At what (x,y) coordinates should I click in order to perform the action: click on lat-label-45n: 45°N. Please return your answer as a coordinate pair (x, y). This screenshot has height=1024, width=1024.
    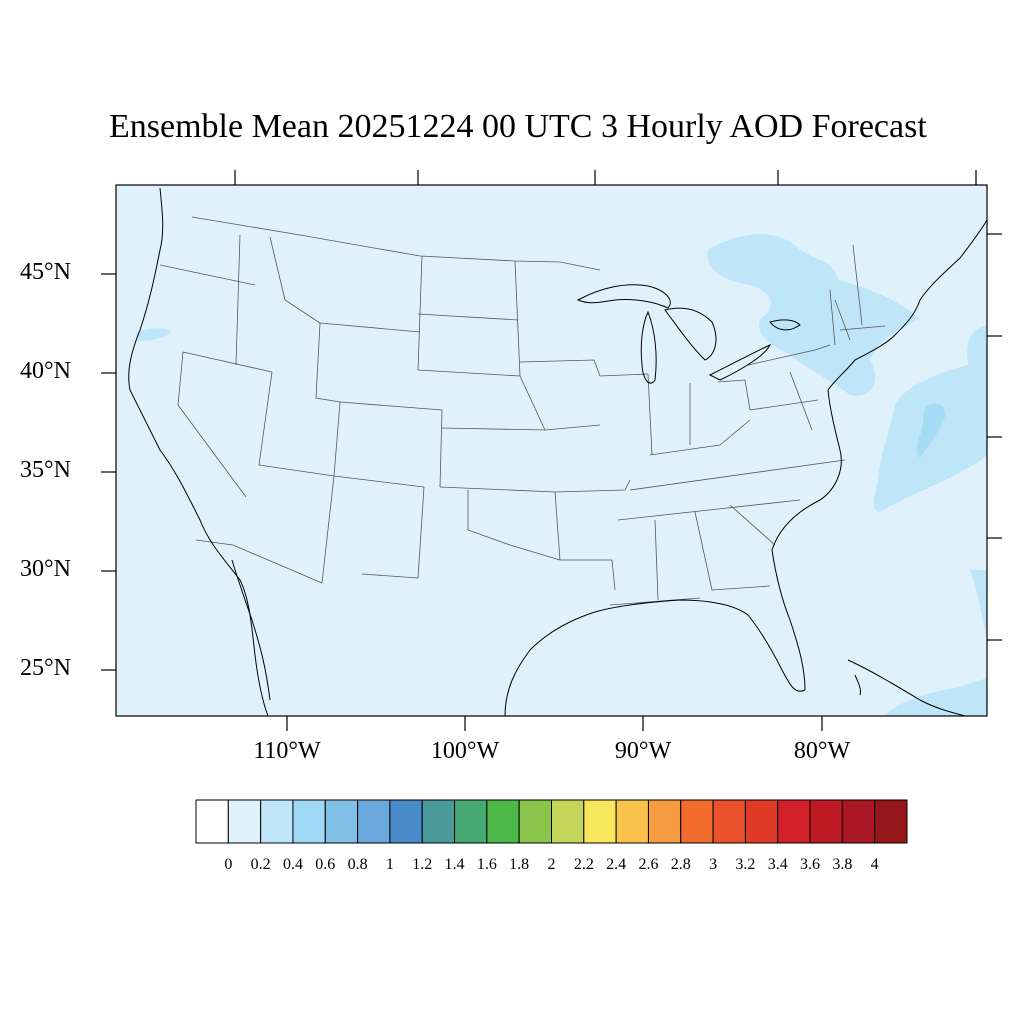
    Looking at the image, I should click on (45, 272).